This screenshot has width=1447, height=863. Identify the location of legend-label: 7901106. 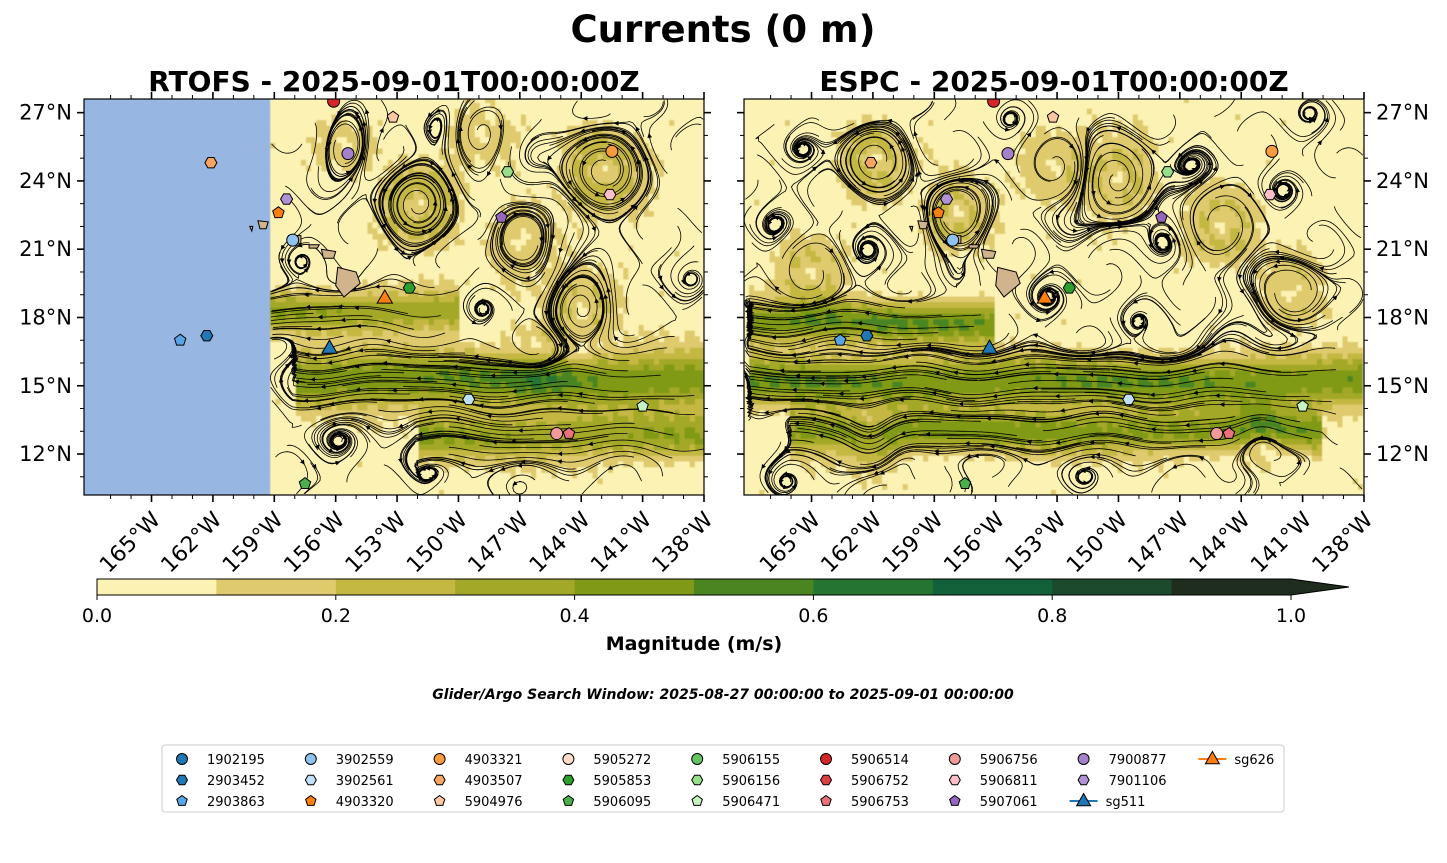
(1138, 781).